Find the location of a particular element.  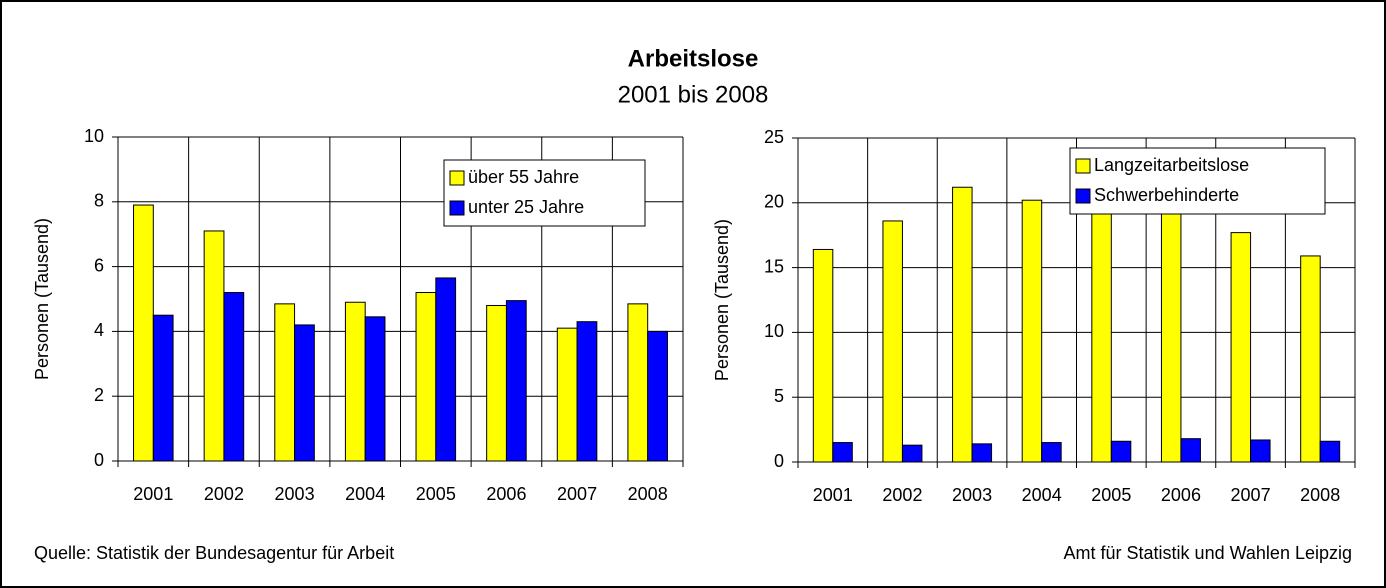

y-tick-label: 15 is located at coordinates (774, 266).